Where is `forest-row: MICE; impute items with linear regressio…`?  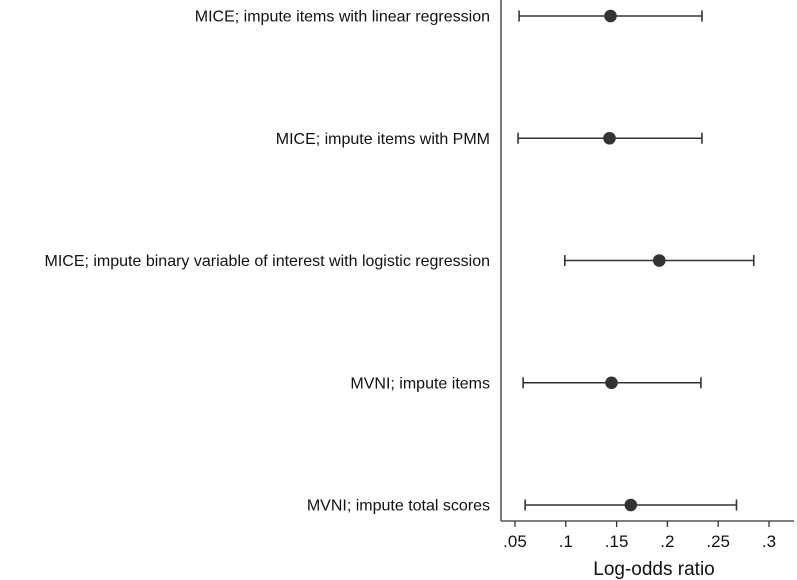
forest-row: MICE; impute items with linear regressio… is located at coordinates (449, 17).